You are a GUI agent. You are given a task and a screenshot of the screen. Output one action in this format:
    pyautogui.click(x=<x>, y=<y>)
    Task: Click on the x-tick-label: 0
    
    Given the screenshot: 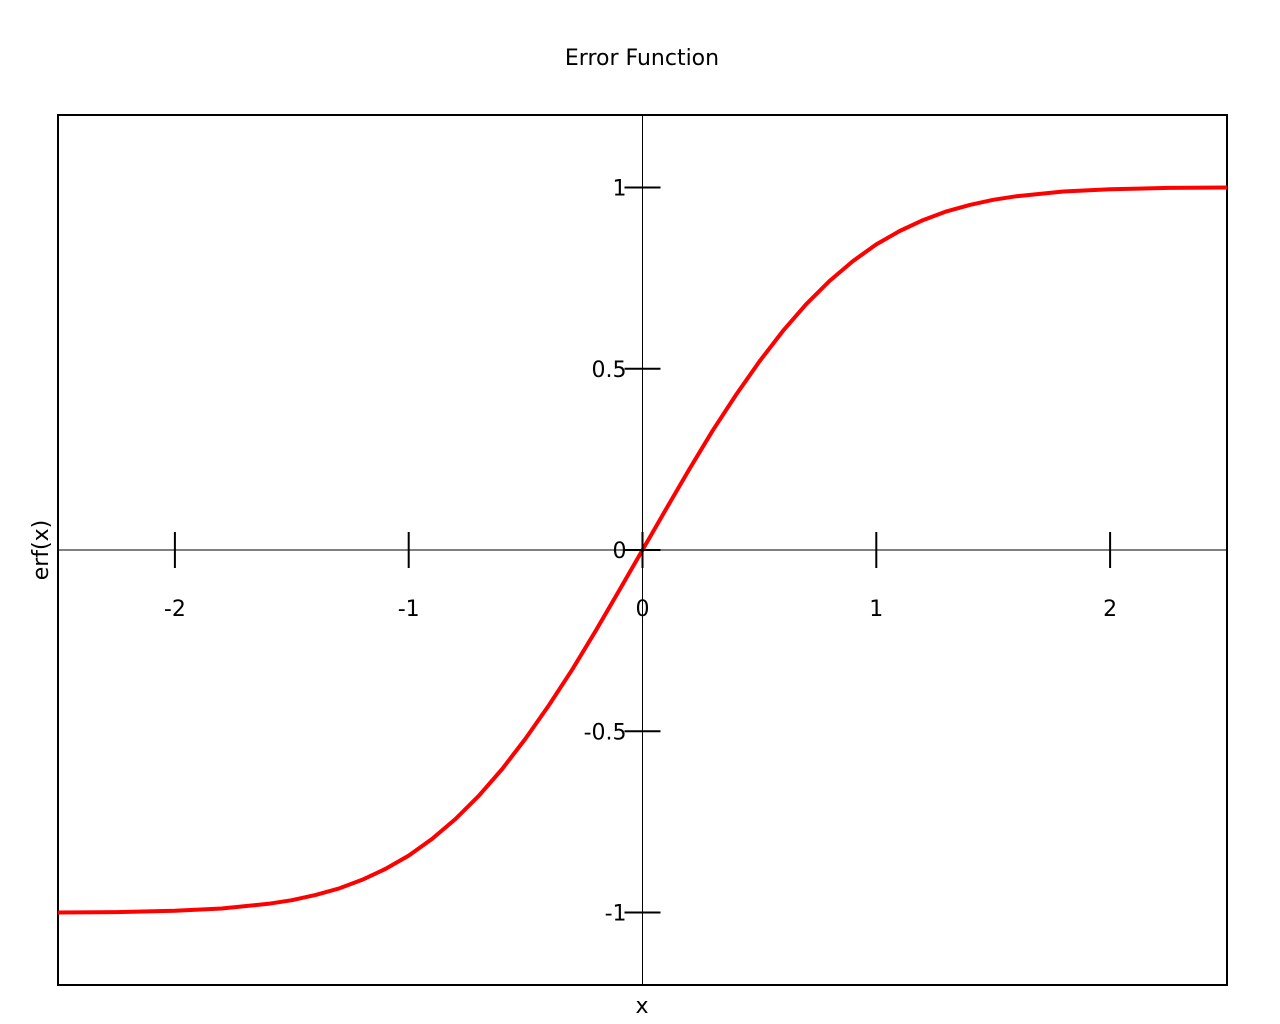 What is the action you would take?
    pyautogui.click(x=643, y=609)
    